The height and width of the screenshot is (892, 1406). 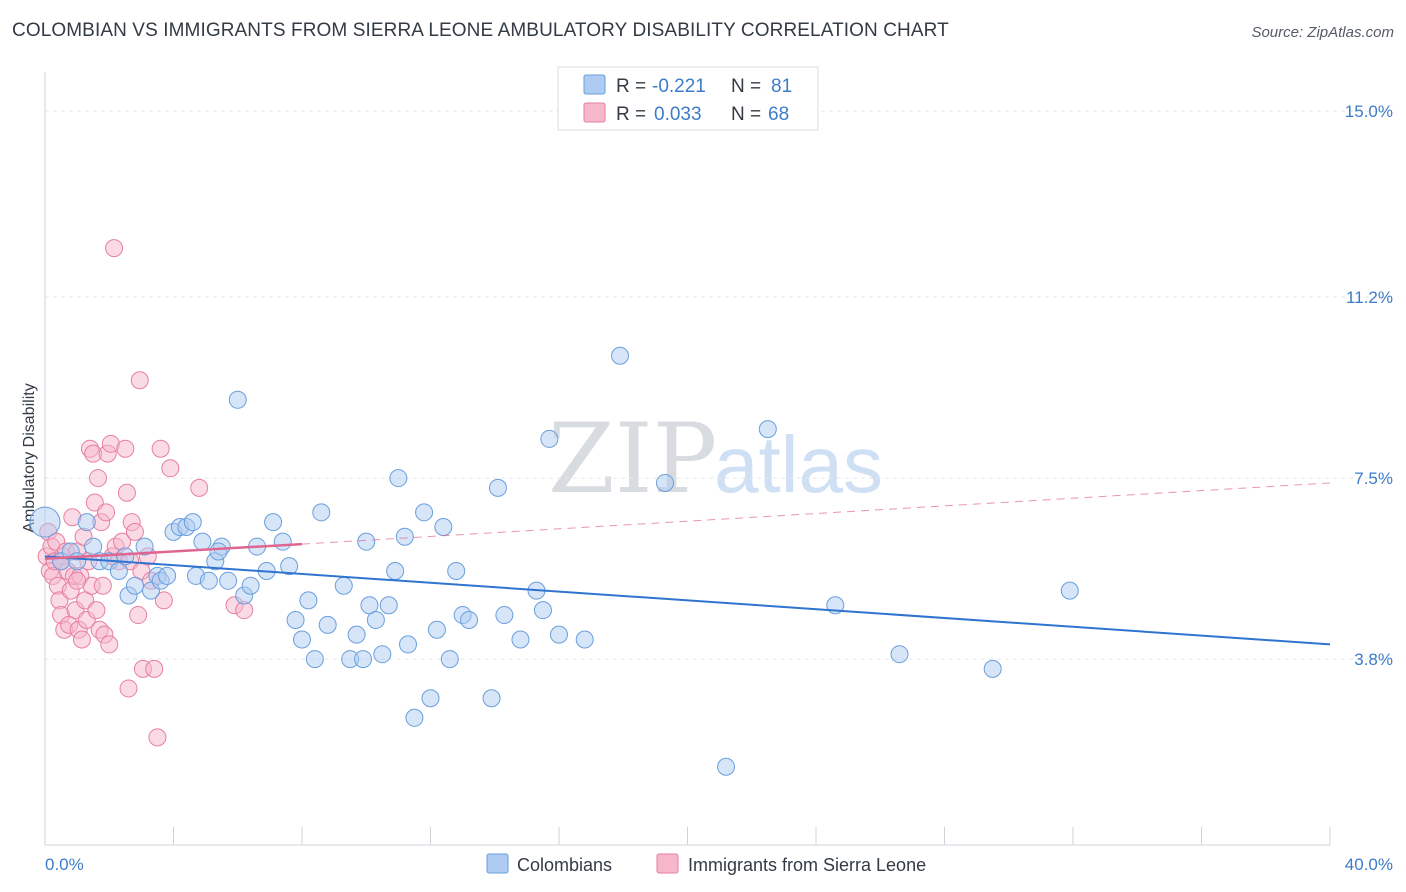 I want to click on y-tick-label-3: 15.0%, so click(x=1369, y=111).